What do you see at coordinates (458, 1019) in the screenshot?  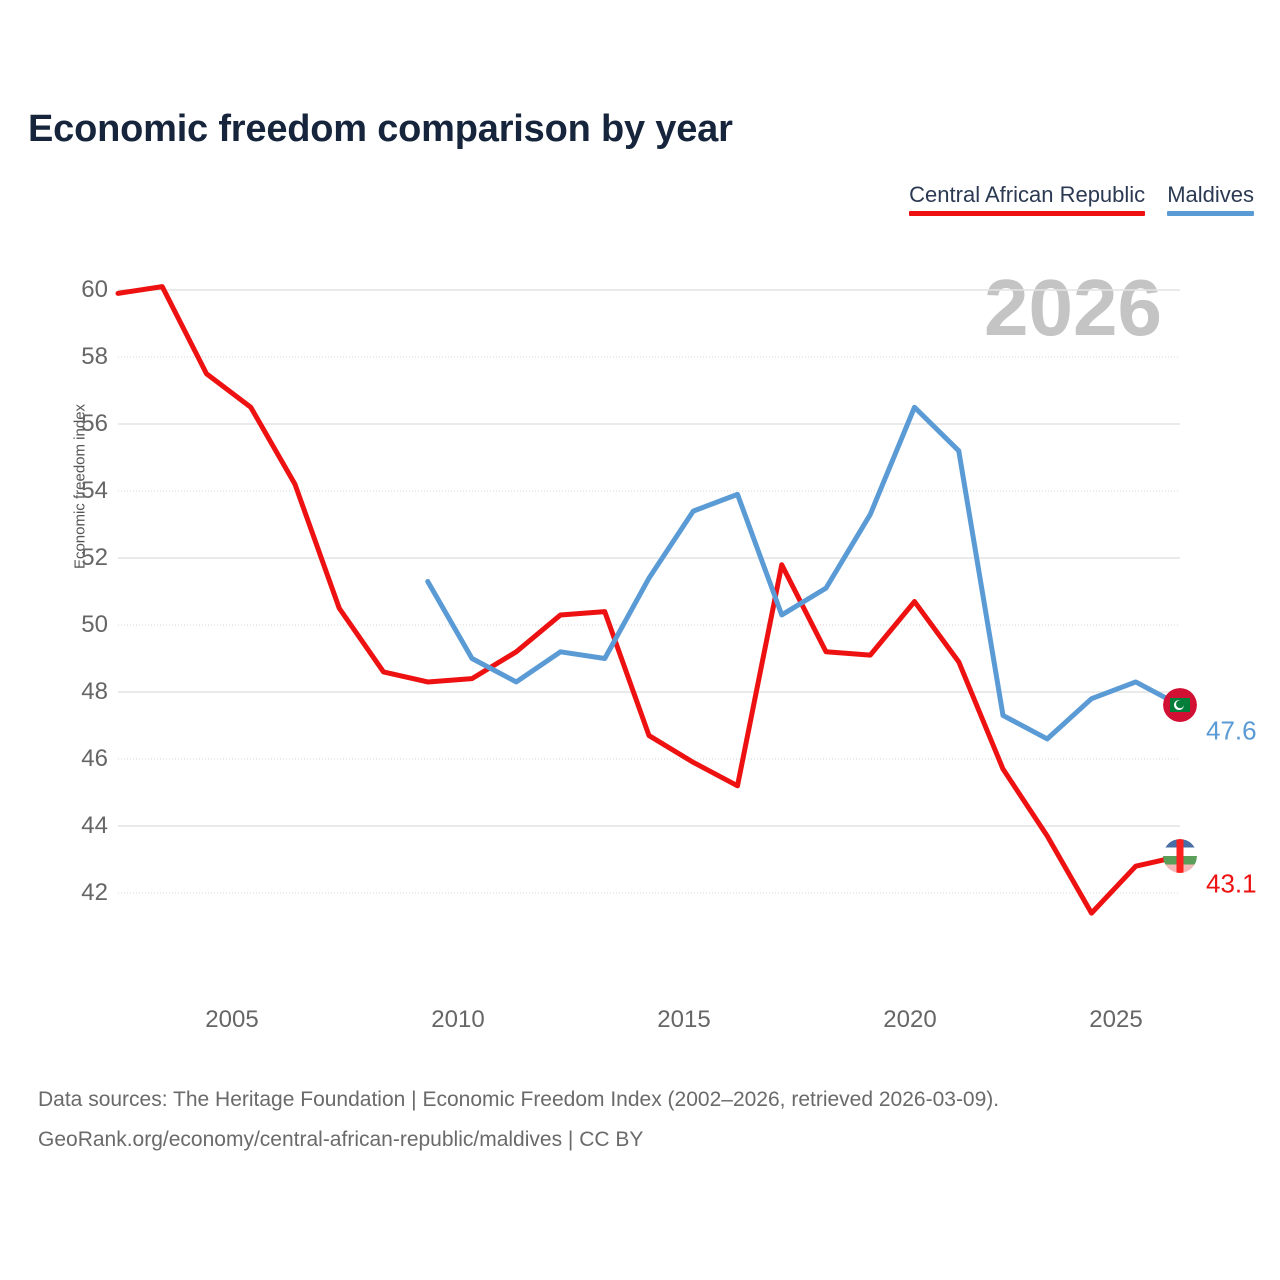 I see `x-tick-1: 2010` at bounding box center [458, 1019].